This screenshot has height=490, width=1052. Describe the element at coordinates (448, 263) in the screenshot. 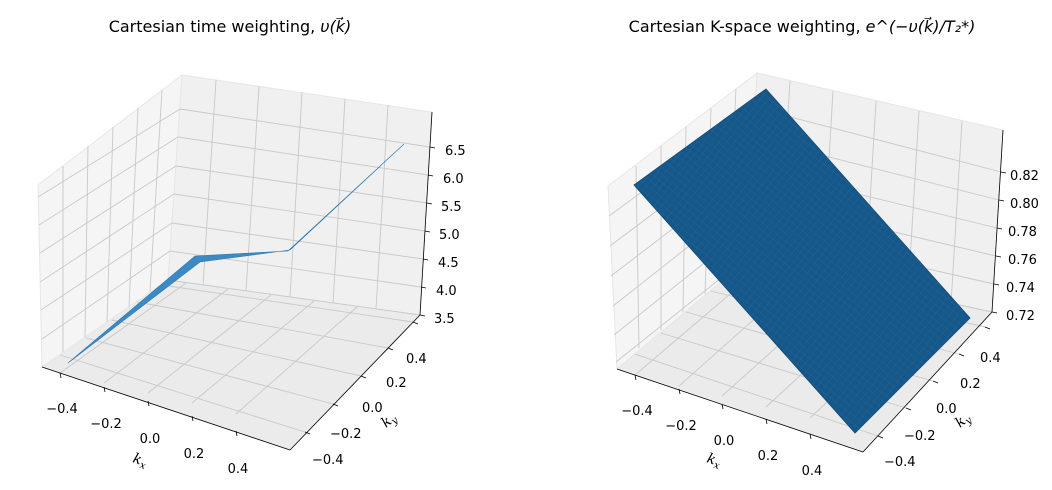

I see `left-z-tick: 4.5` at that location.